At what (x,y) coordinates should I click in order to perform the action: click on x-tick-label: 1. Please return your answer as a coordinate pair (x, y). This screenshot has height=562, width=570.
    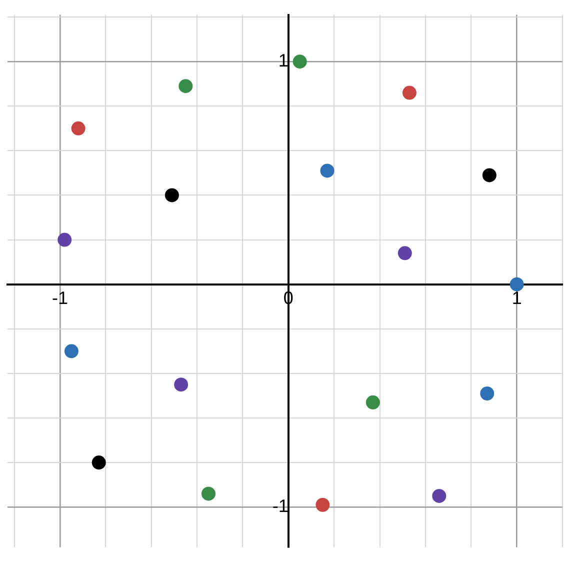
    Looking at the image, I should click on (517, 298).